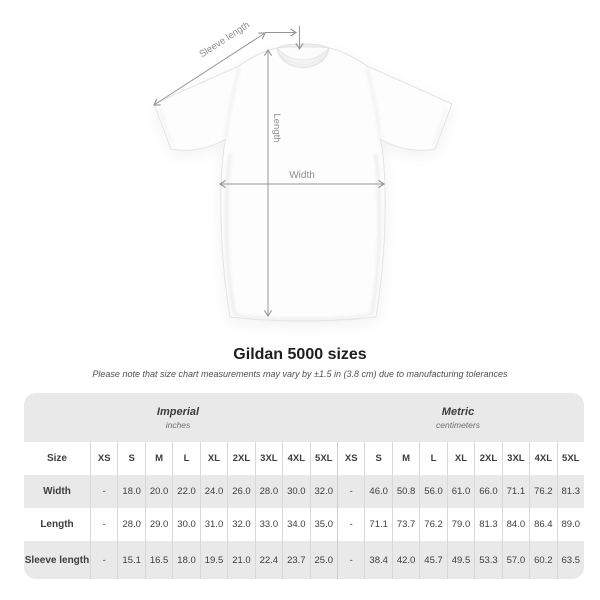  What do you see at coordinates (57, 491) in the screenshot?
I see `row-label: Width` at bounding box center [57, 491].